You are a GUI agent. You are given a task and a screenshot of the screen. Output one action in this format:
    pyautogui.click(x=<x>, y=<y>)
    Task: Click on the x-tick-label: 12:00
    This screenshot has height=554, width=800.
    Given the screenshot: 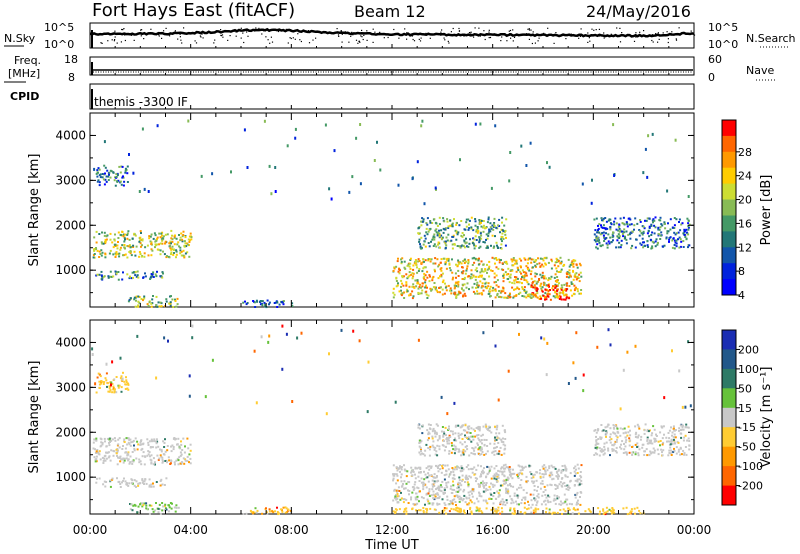 What is the action you would take?
    pyautogui.click(x=392, y=530)
    